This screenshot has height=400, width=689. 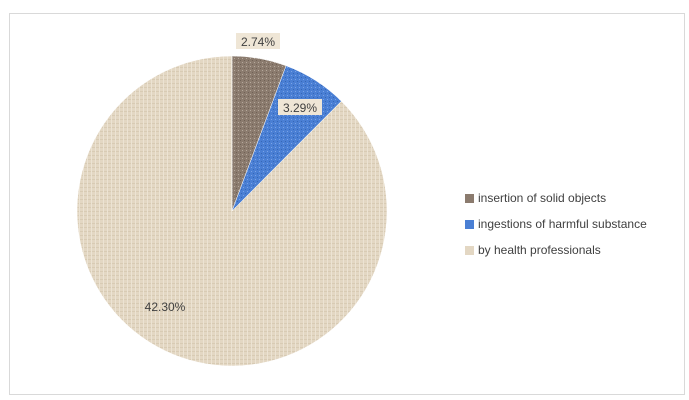 I want to click on legend-label-ingestions: ingestions of harmful substance, so click(x=562, y=224).